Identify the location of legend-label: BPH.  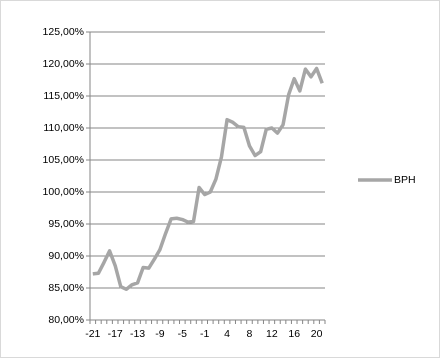
(405, 180).